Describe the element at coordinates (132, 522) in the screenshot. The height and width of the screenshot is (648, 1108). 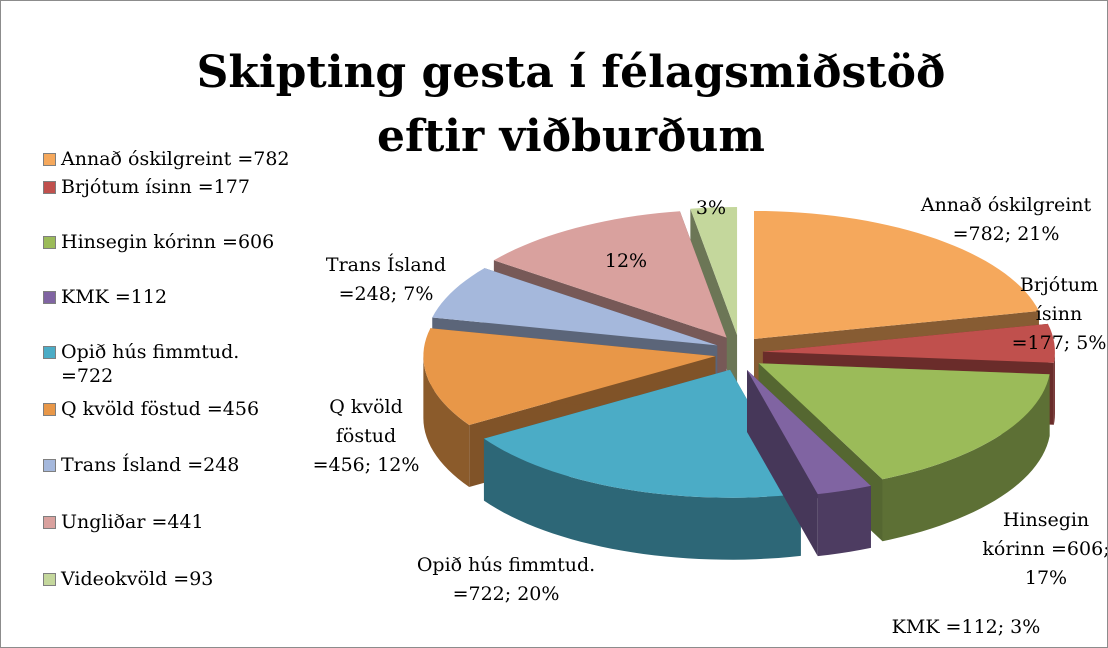
I see `legend-label: Ungliðar =441` at that location.